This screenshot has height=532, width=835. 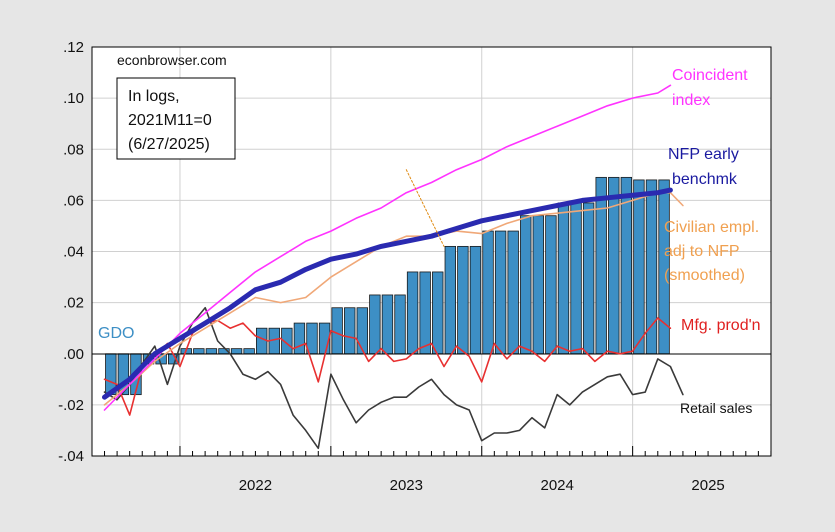 What do you see at coordinates (705, 179) in the screenshot?
I see `label-nfp-2: benchmk` at bounding box center [705, 179].